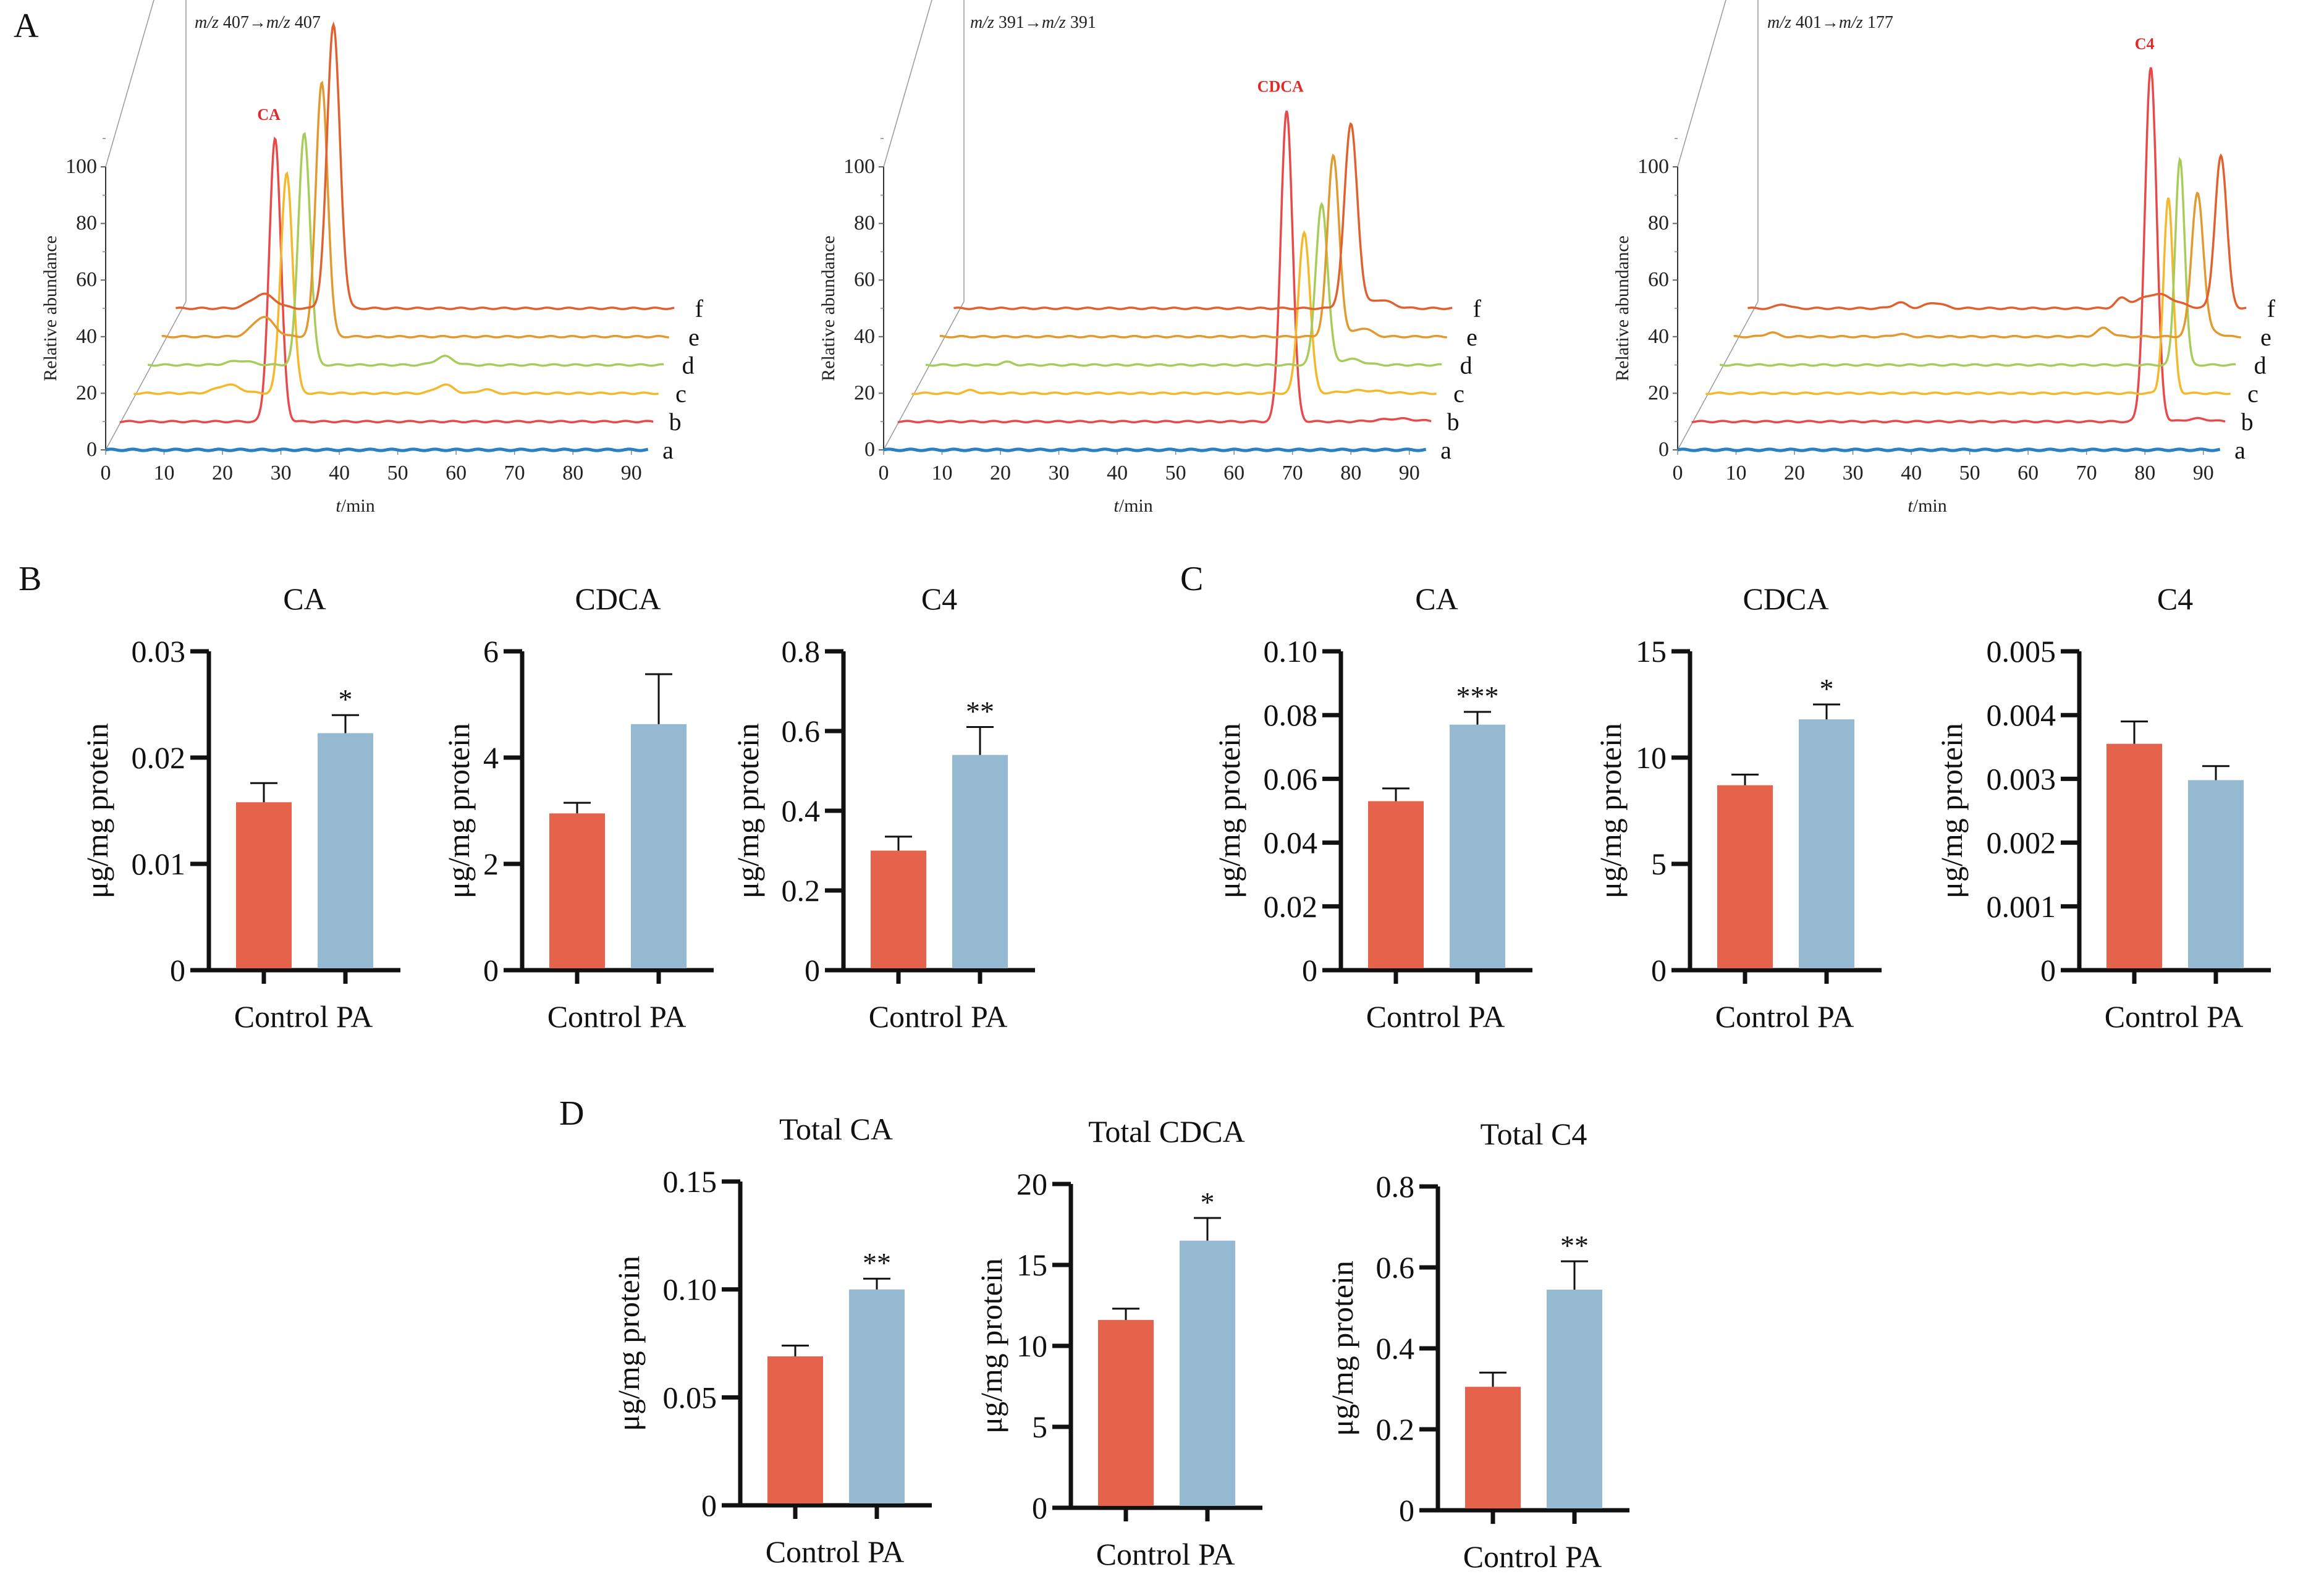 Image resolution: width=2324 pixels, height=1577 pixels. What do you see at coordinates (1132, 506) in the screenshot?
I see `x-axis-label: t/min` at bounding box center [1132, 506].